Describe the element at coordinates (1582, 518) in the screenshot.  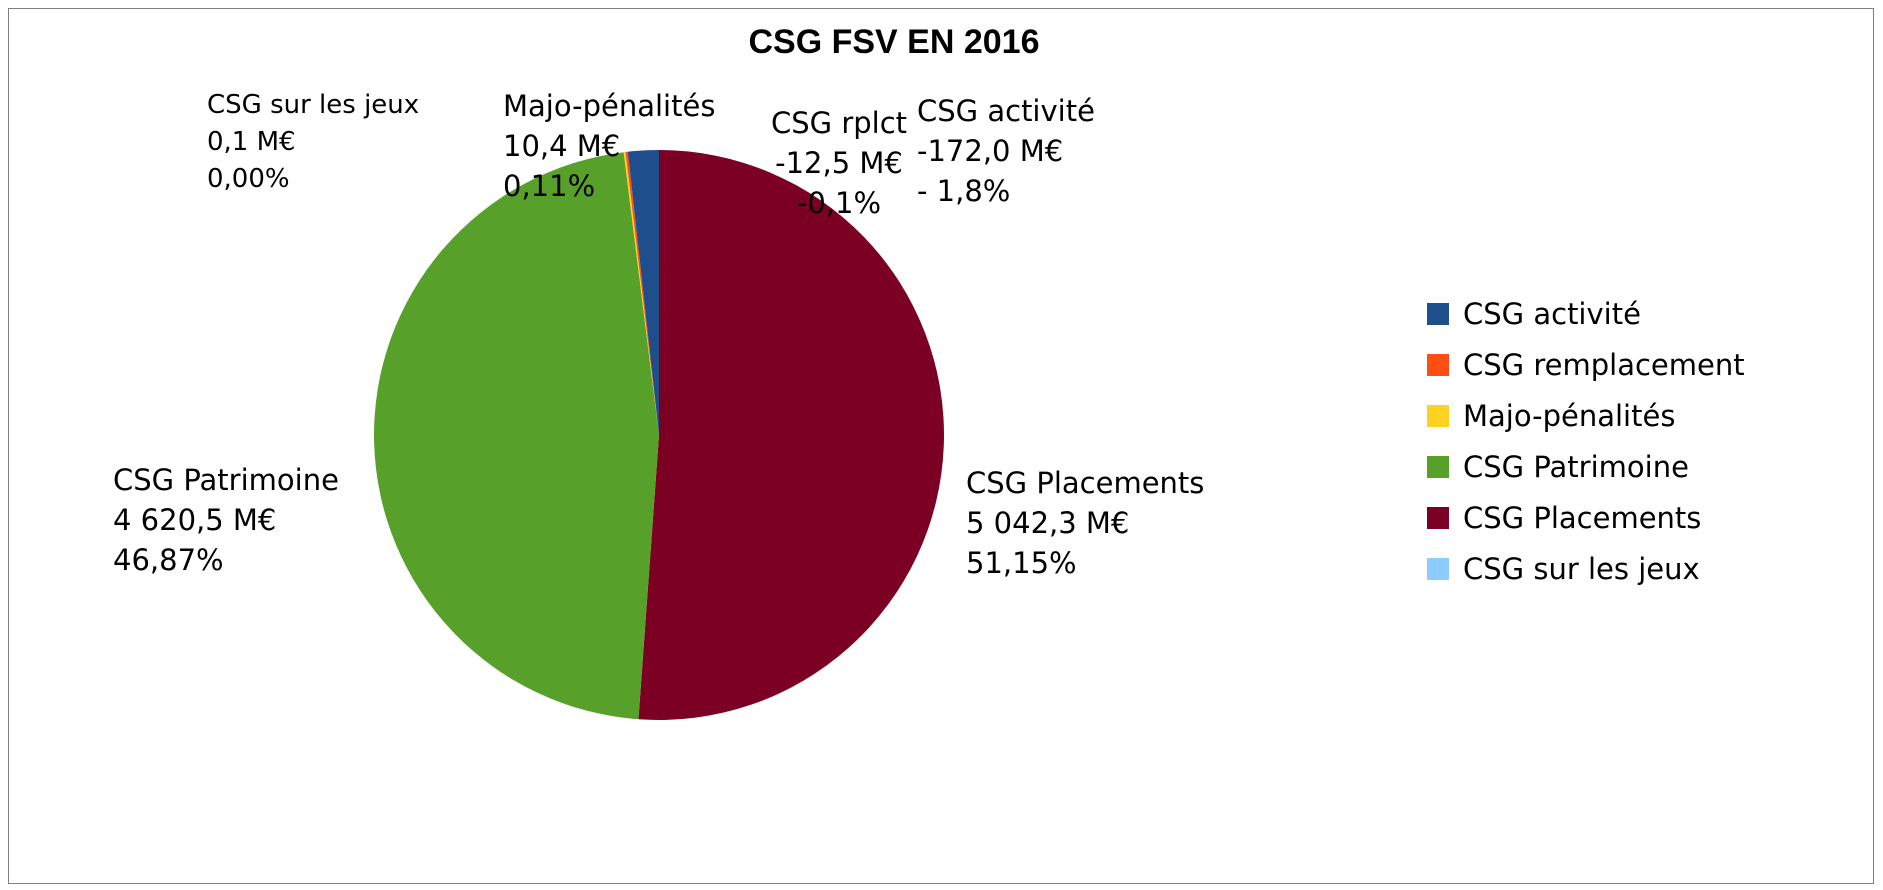
I see `legend-label-csg-placements: CSG Placements` at that location.